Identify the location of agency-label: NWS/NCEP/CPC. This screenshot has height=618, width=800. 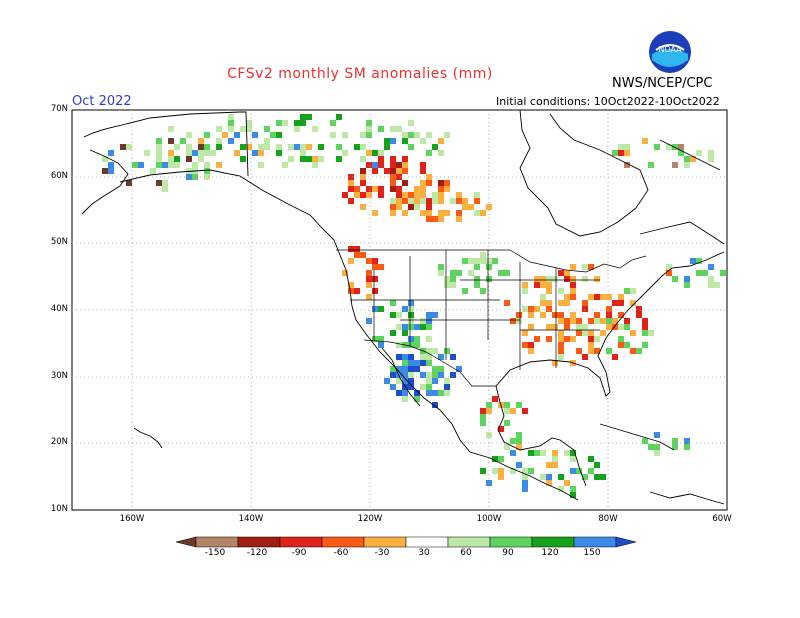
(662, 83).